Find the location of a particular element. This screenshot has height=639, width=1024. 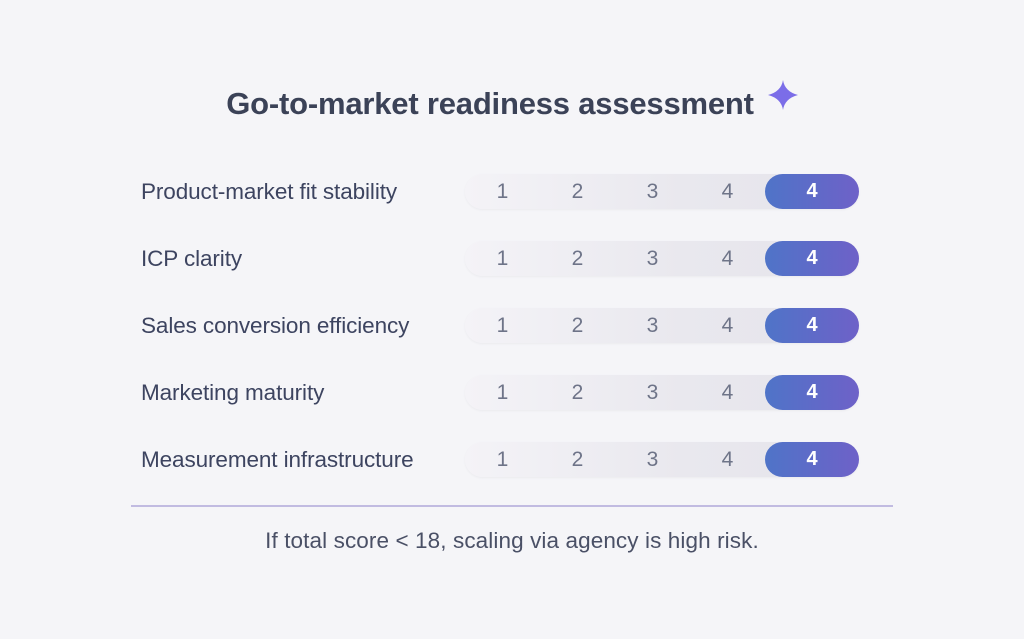

assessment-row-sales-conversion: Sales conversion efficiency 1 2 3 4 4 is located at coordinates (512, 325).